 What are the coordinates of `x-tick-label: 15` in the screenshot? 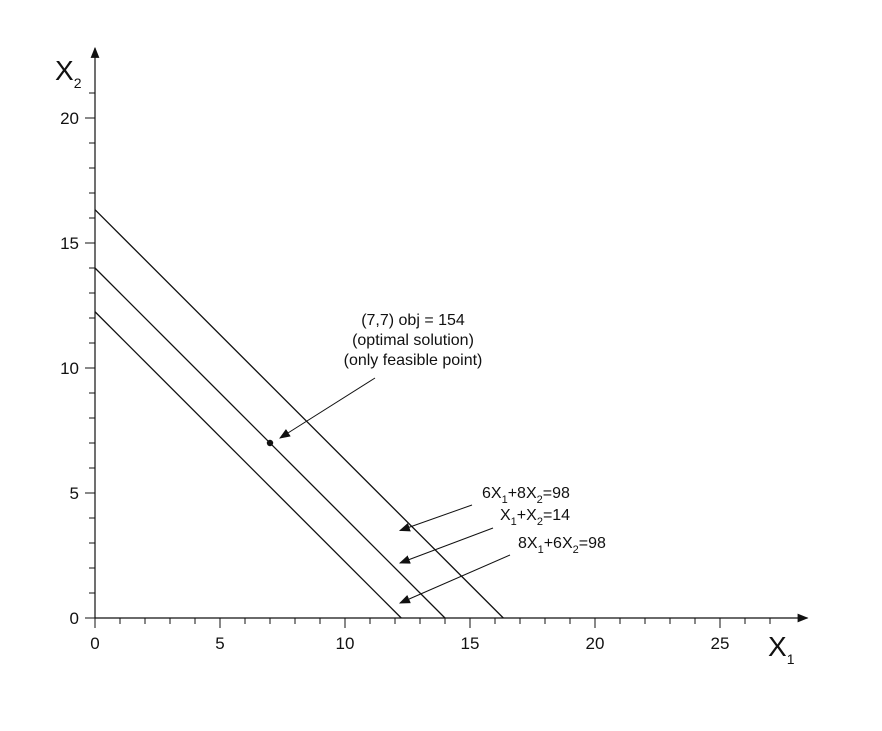 It's located at (470, 643).